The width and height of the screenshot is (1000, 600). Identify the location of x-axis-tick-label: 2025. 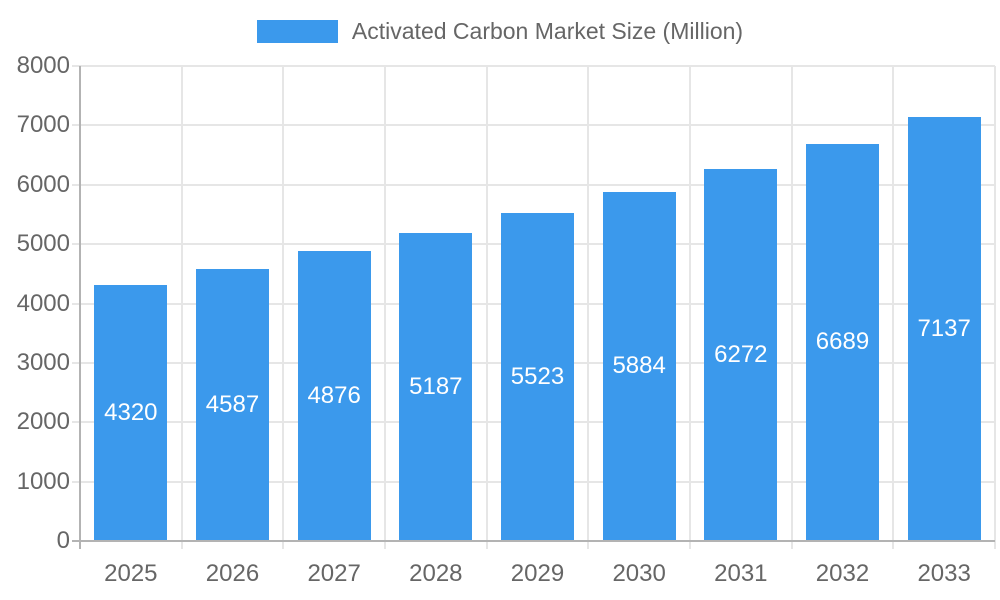
(131, 573).